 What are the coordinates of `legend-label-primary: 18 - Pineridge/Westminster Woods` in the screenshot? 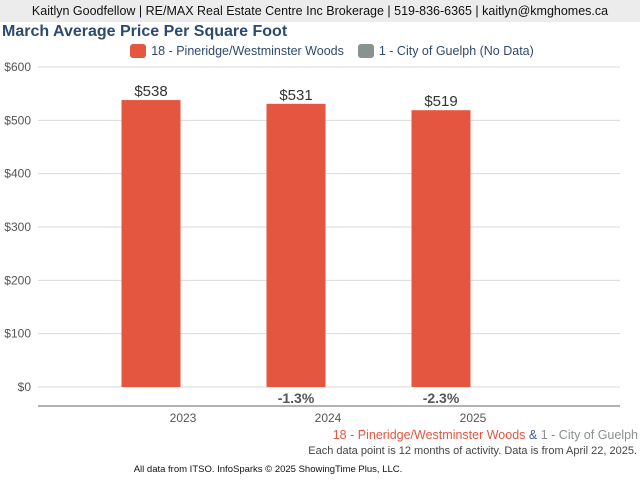 It's located at (247, 51).